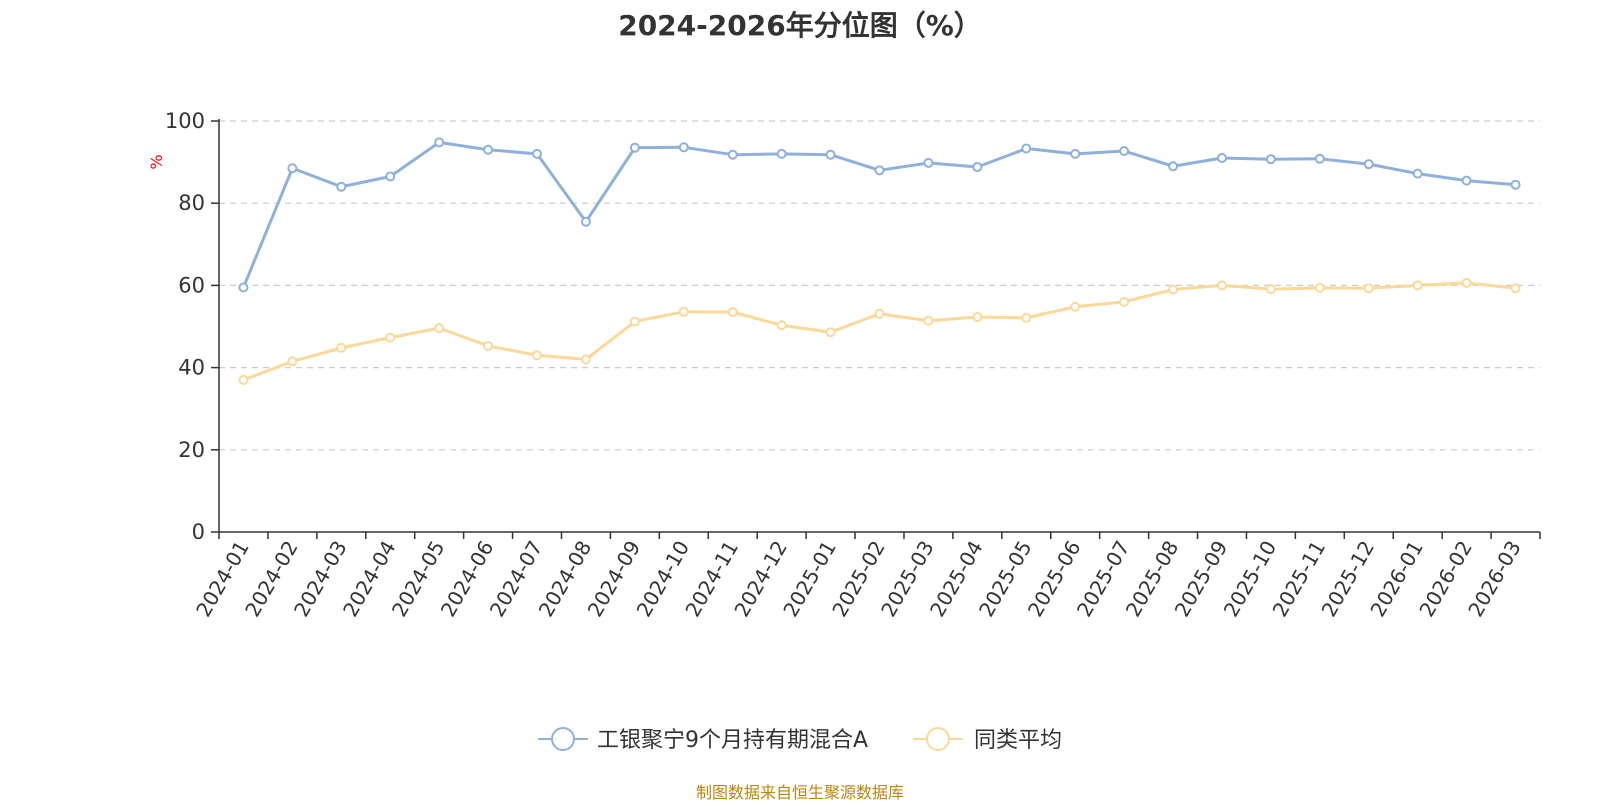  I want to click on legend-item-2: 同类平均, so click(987, 740).